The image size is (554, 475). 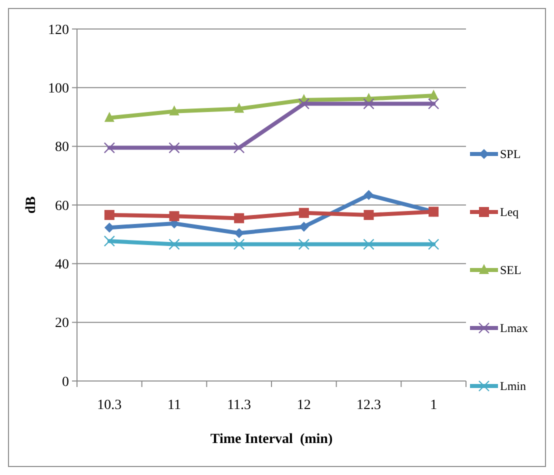 I want to click on x-tick-label: 11, so click(x=174, y=405).